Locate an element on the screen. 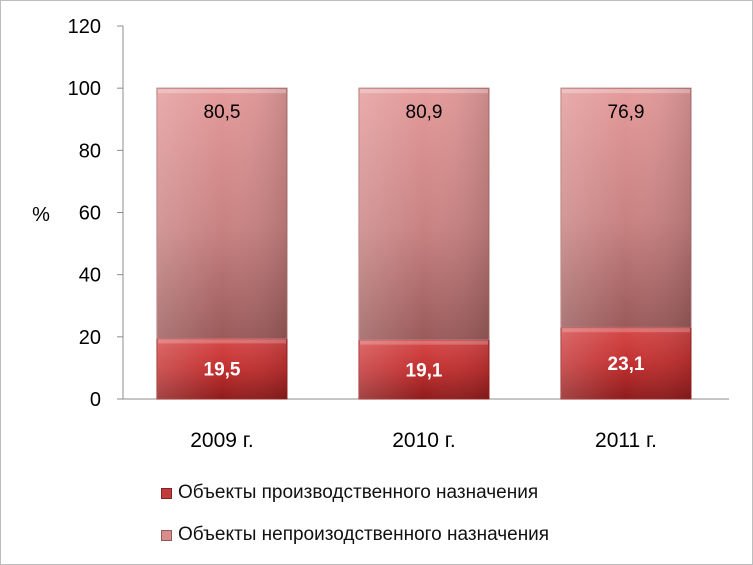 This screenshot has width=753, height=565. y-tick-label: 20 is located at coordinates (90, 338).